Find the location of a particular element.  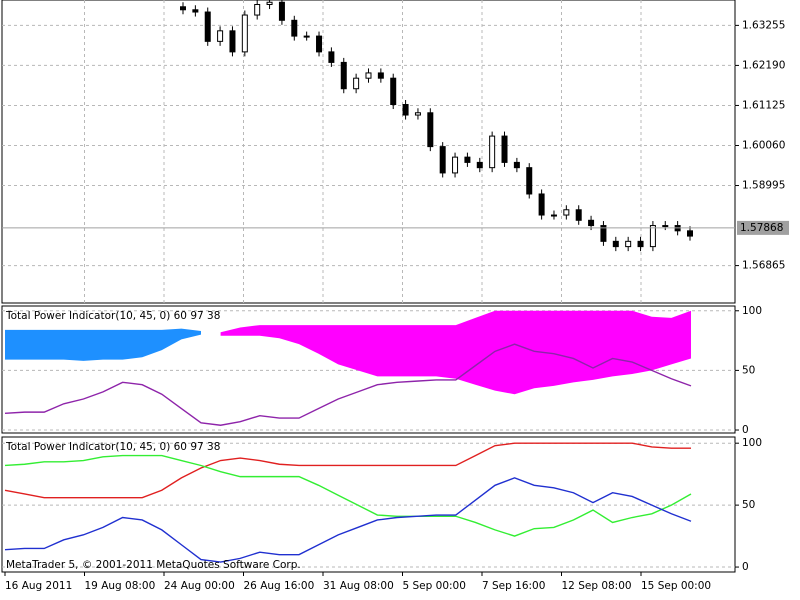

last-price-box is located at coordinates (763, 227).